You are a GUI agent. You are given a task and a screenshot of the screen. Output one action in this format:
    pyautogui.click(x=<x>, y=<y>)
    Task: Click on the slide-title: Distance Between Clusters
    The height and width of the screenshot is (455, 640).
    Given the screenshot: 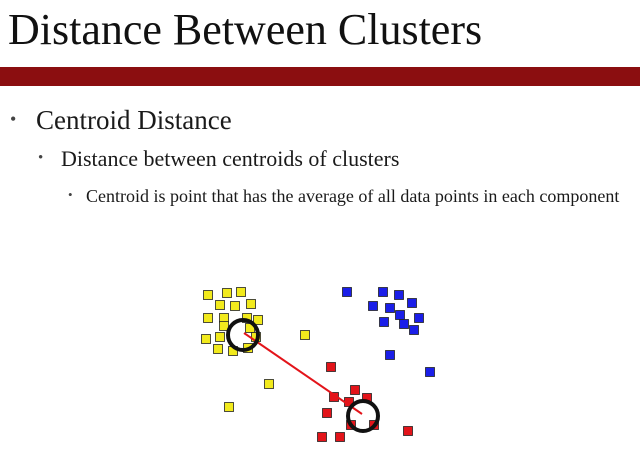 What is the action you would take?
    pyautogui.click(x=245, y=29)
    